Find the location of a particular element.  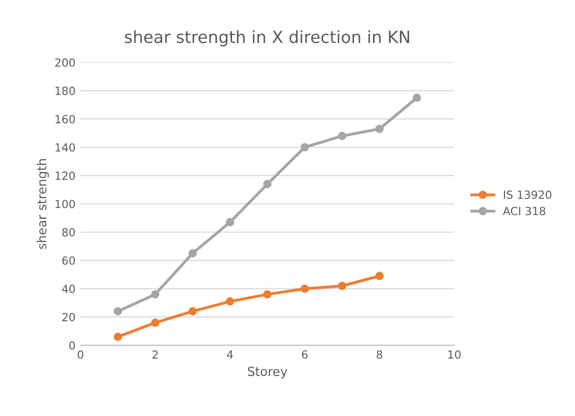

chart-title: shear strength in X direction in KN is located at coordinates (267, 38).